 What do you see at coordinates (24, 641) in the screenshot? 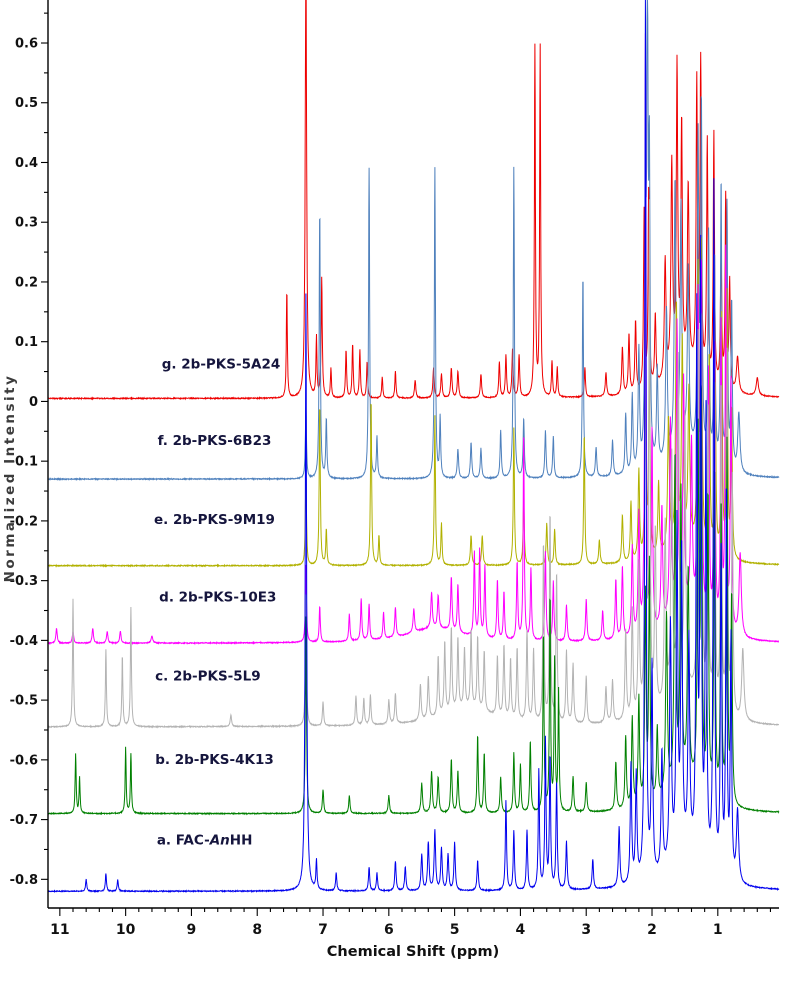
I see `y-tick-label: -0.4` at bounding box center [24, 641].